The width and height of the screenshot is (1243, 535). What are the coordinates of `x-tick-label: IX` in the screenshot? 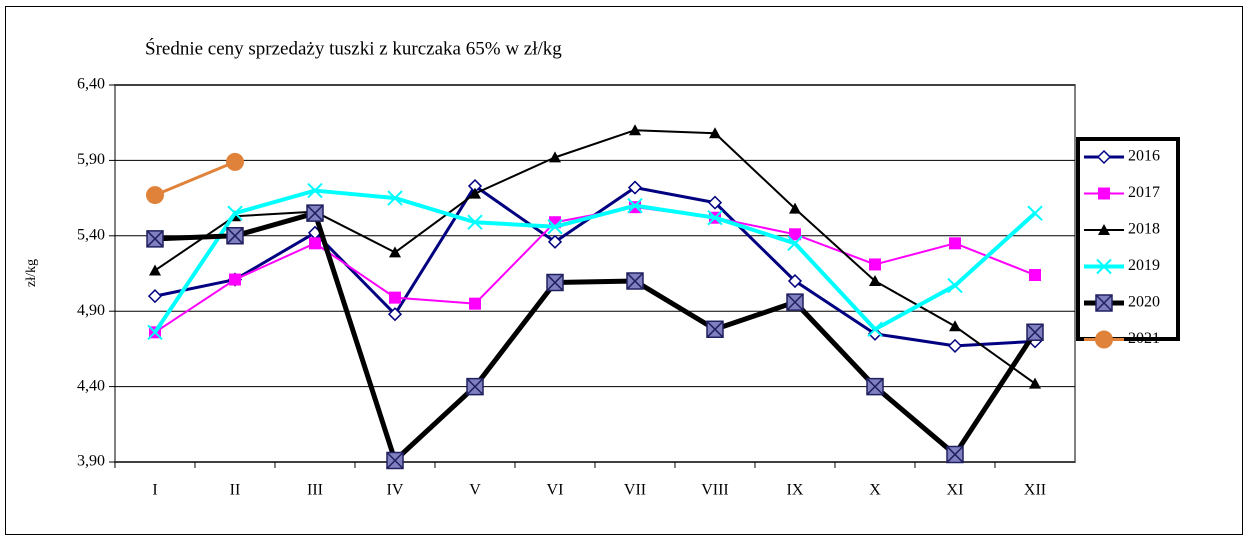 It's located at (795, 490).